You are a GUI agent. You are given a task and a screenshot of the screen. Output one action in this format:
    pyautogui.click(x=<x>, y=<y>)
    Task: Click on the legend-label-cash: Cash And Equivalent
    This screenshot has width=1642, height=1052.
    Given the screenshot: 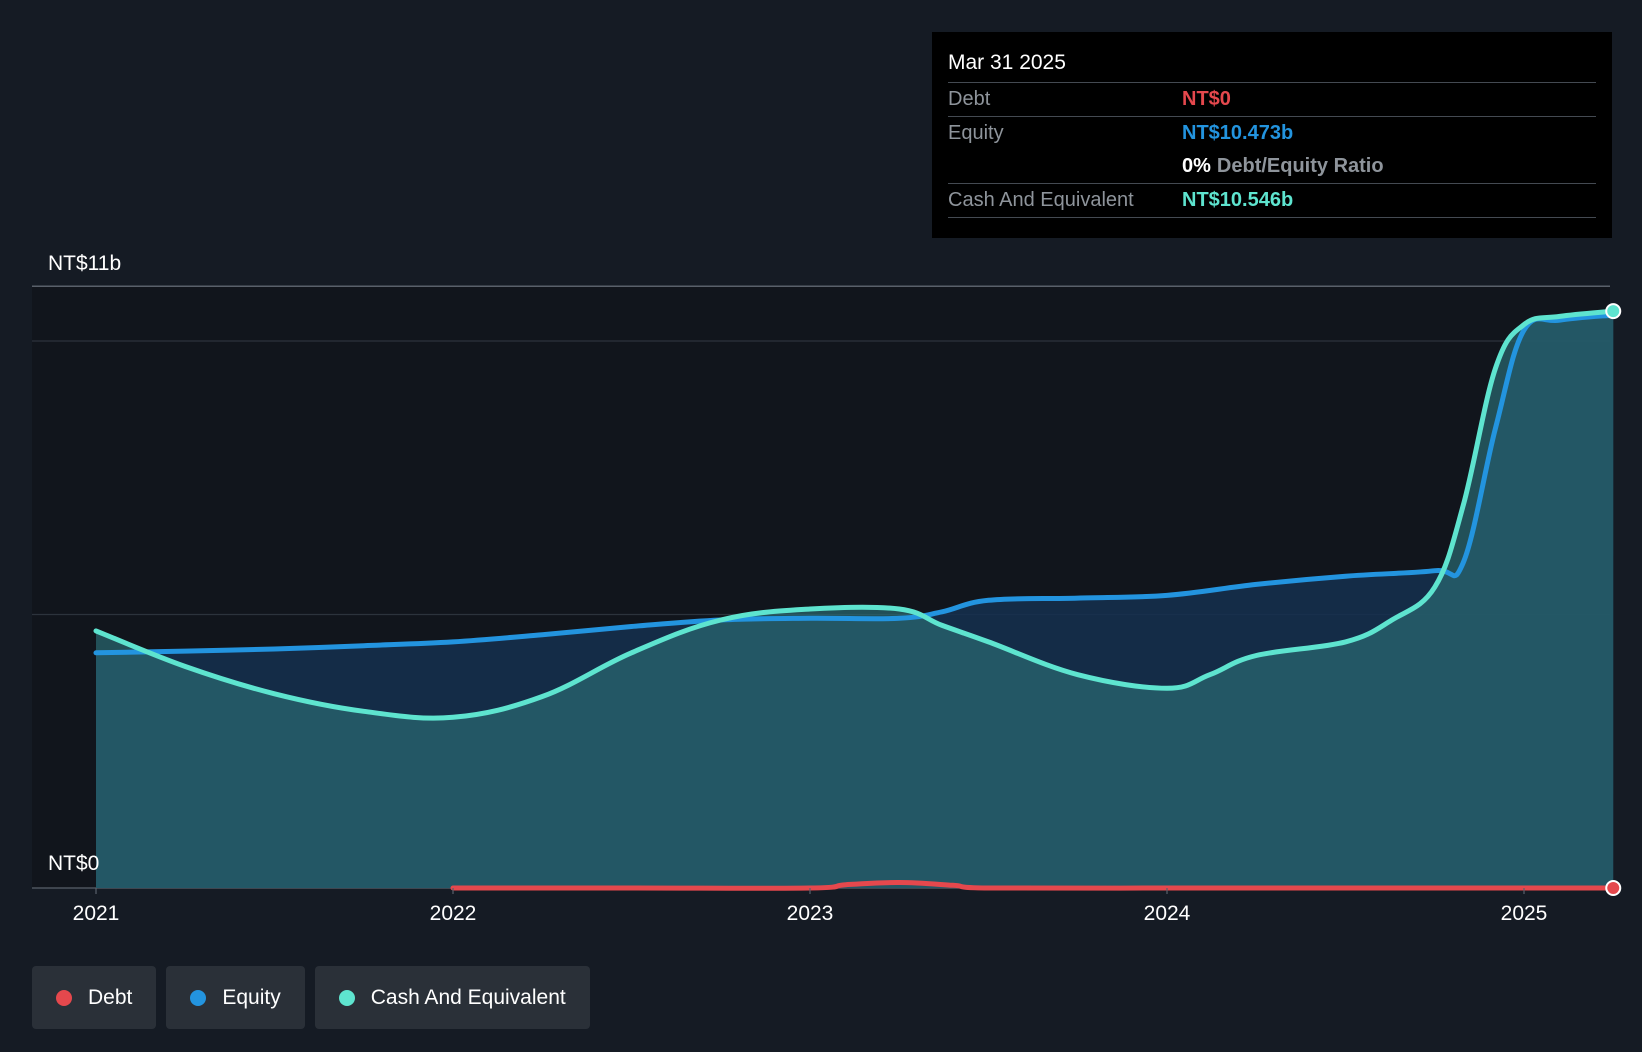 What is the action you would take?
    pyautogui.click(x=468, y=997)
    